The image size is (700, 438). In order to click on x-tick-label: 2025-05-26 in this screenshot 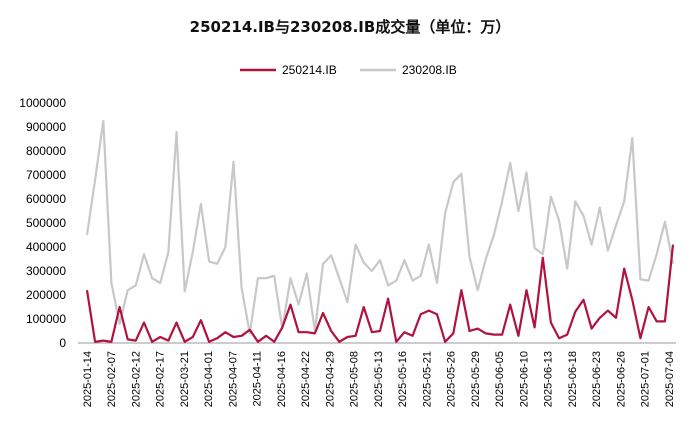, I will do `click(452, 379)`.